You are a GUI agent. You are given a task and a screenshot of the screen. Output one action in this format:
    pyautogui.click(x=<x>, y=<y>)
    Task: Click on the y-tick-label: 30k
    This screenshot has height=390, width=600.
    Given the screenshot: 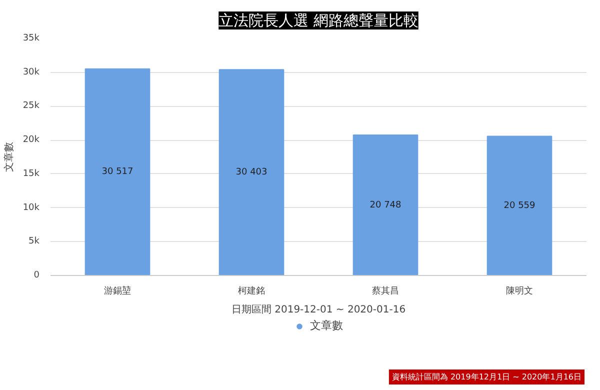 What is the action you would take?
    pyautogui.click(x=31, y=72)
    